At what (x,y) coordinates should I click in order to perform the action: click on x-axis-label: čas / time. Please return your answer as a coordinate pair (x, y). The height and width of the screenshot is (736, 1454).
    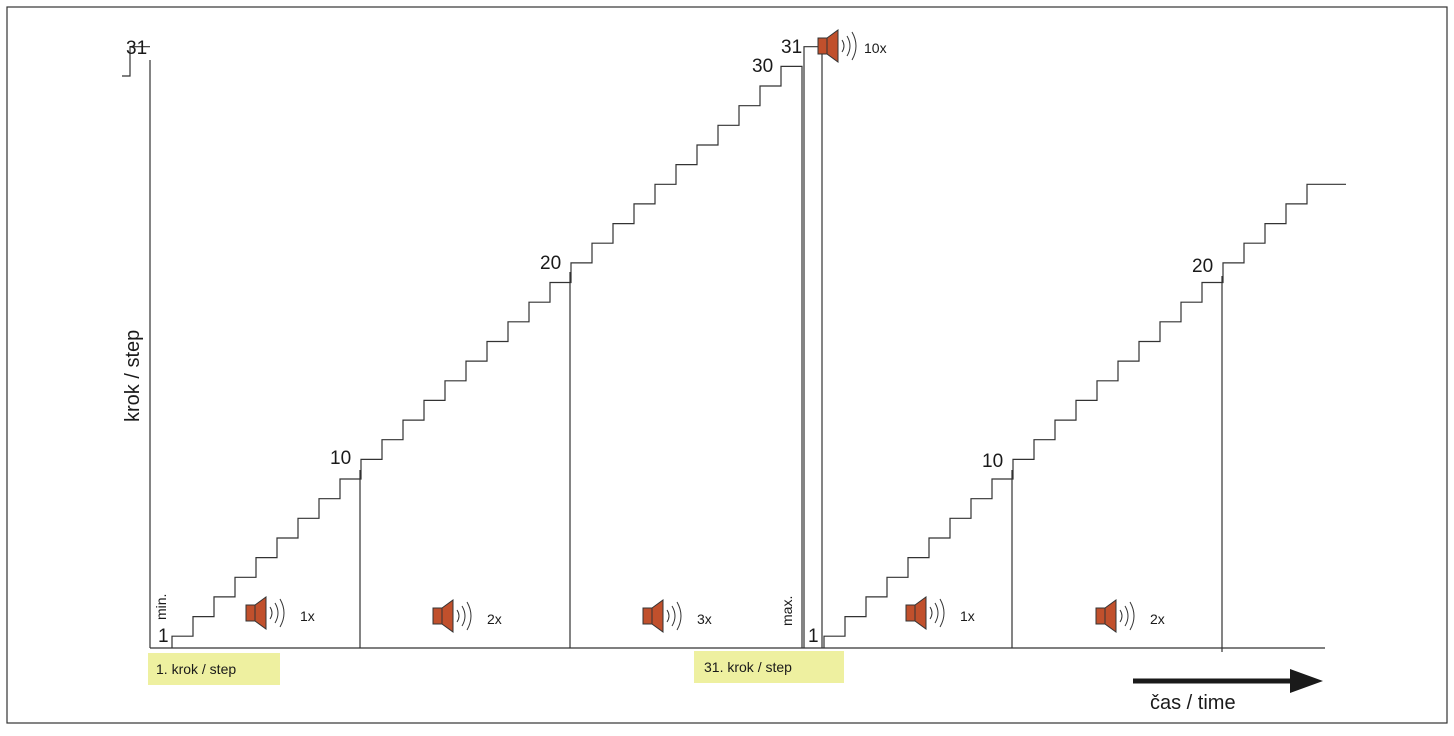
    Looking at the image, I should click on (1193, 703).